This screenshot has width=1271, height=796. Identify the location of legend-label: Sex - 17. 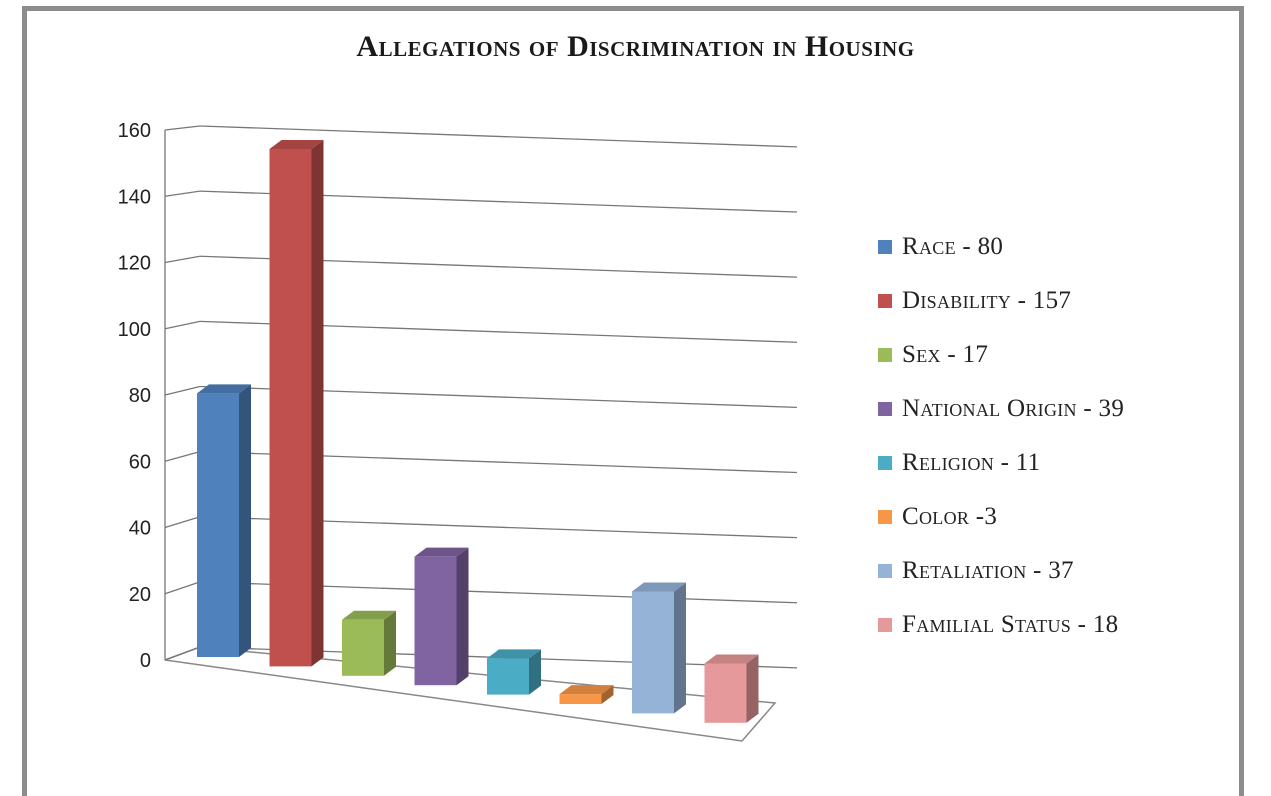
(945, 354).